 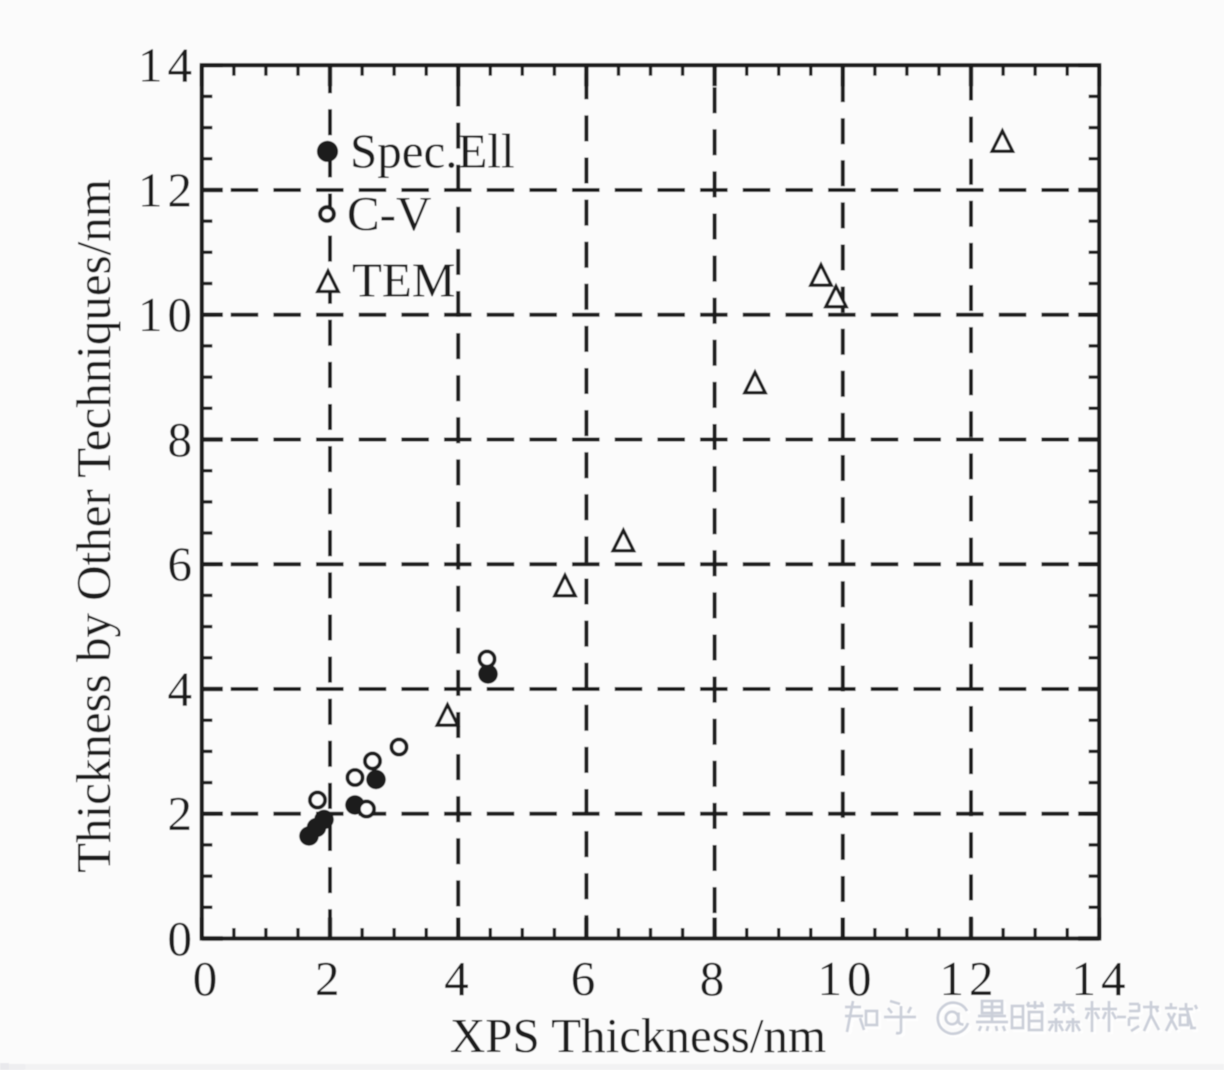 I want to click on svg-text: Spec.Ell, so click(x=432, y=151).